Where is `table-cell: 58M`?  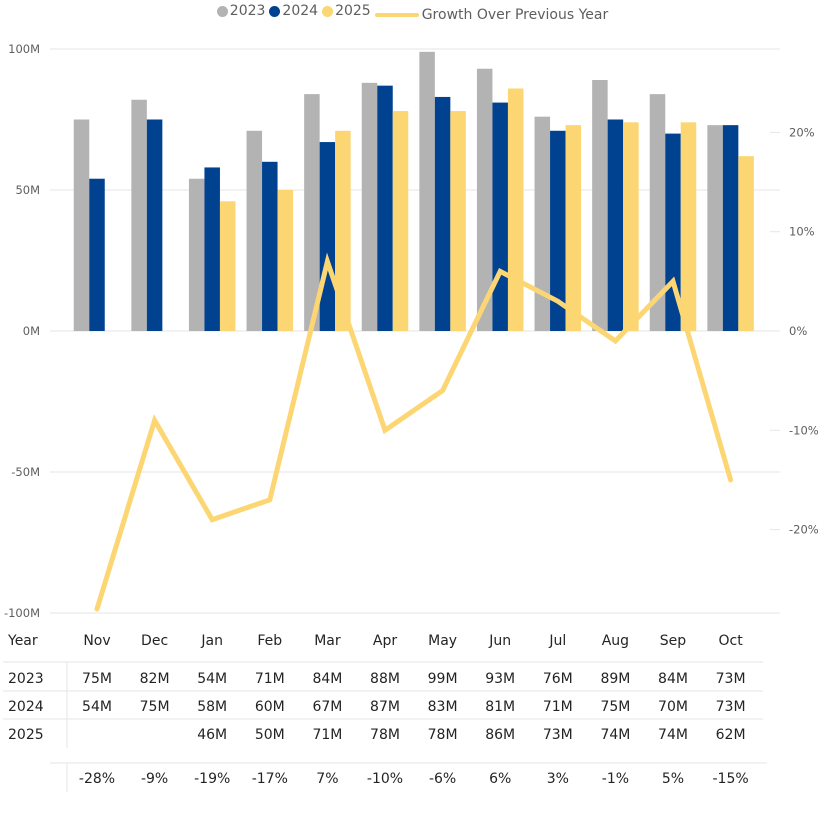 table-cell: 58M is located at coordinates (212, 707).